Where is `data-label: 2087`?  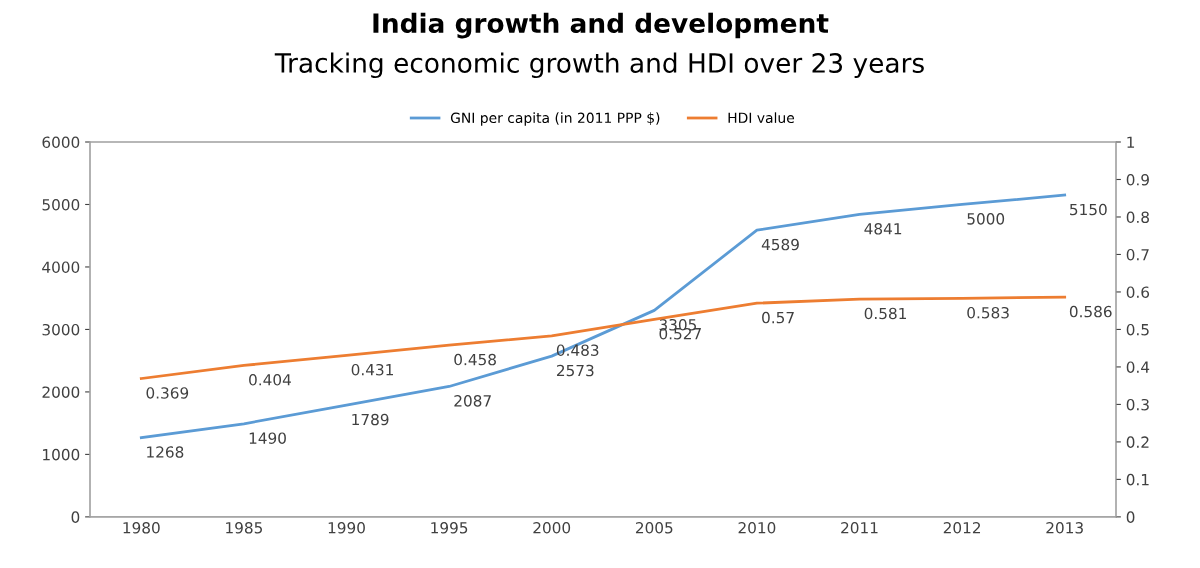
data-label: 2087 is located at coordinates (472, 401).